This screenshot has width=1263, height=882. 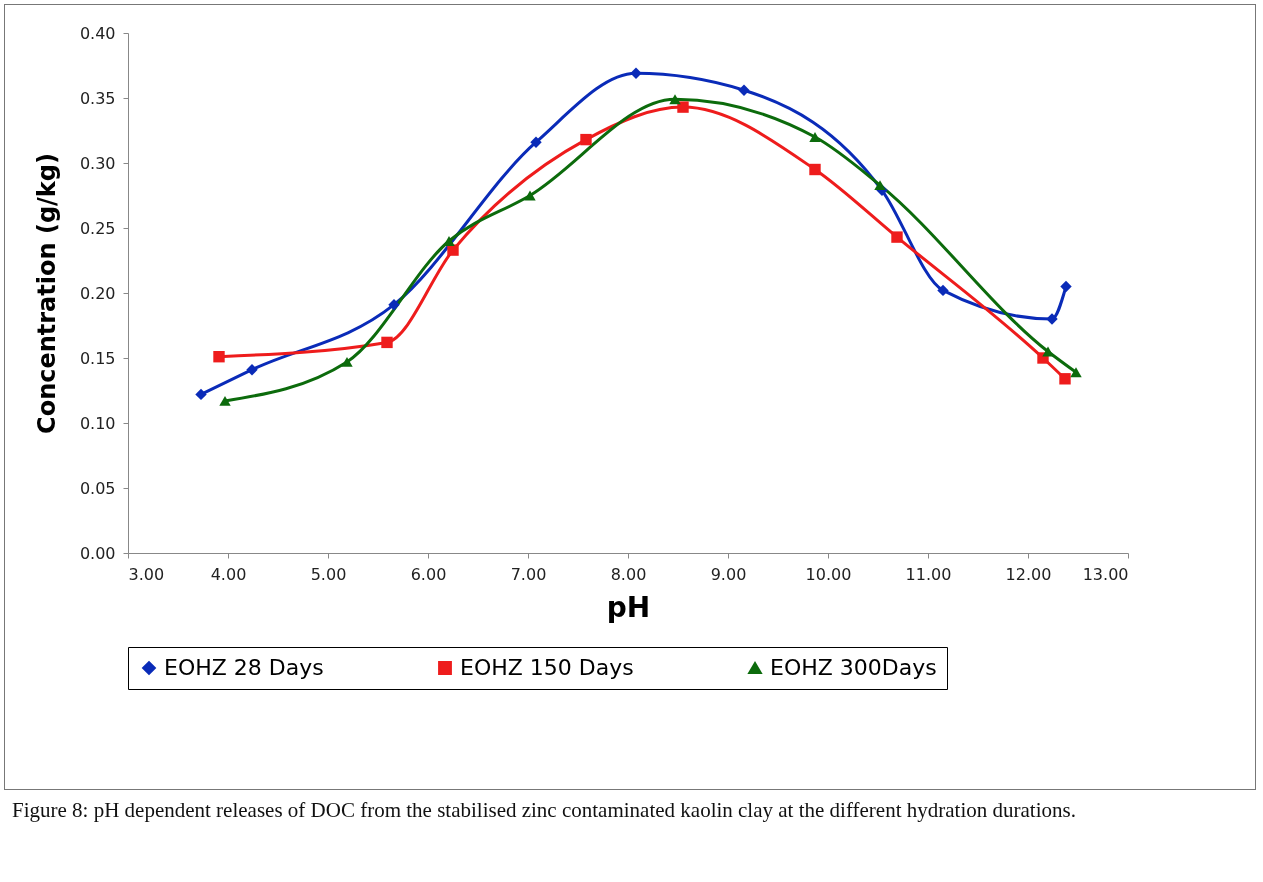 I want to click on x-tick-label: 8.00, so click(x=628, y=574).